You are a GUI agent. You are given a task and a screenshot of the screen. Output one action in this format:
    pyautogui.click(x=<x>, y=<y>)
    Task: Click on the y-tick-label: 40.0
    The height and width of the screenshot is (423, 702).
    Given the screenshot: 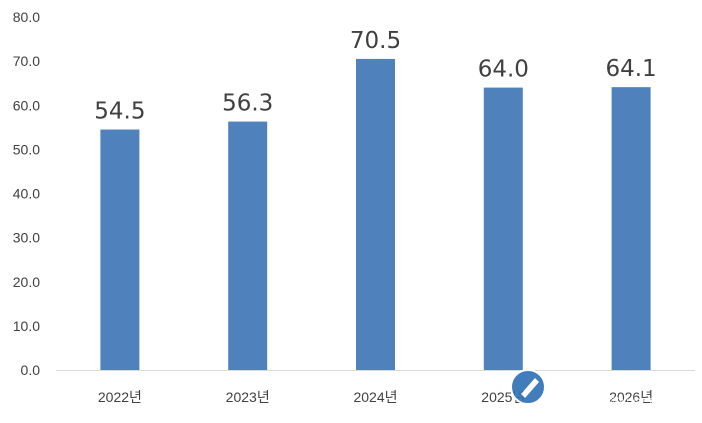 What is the action you would take?
    pyautogui.click(x=26, y=194)
    